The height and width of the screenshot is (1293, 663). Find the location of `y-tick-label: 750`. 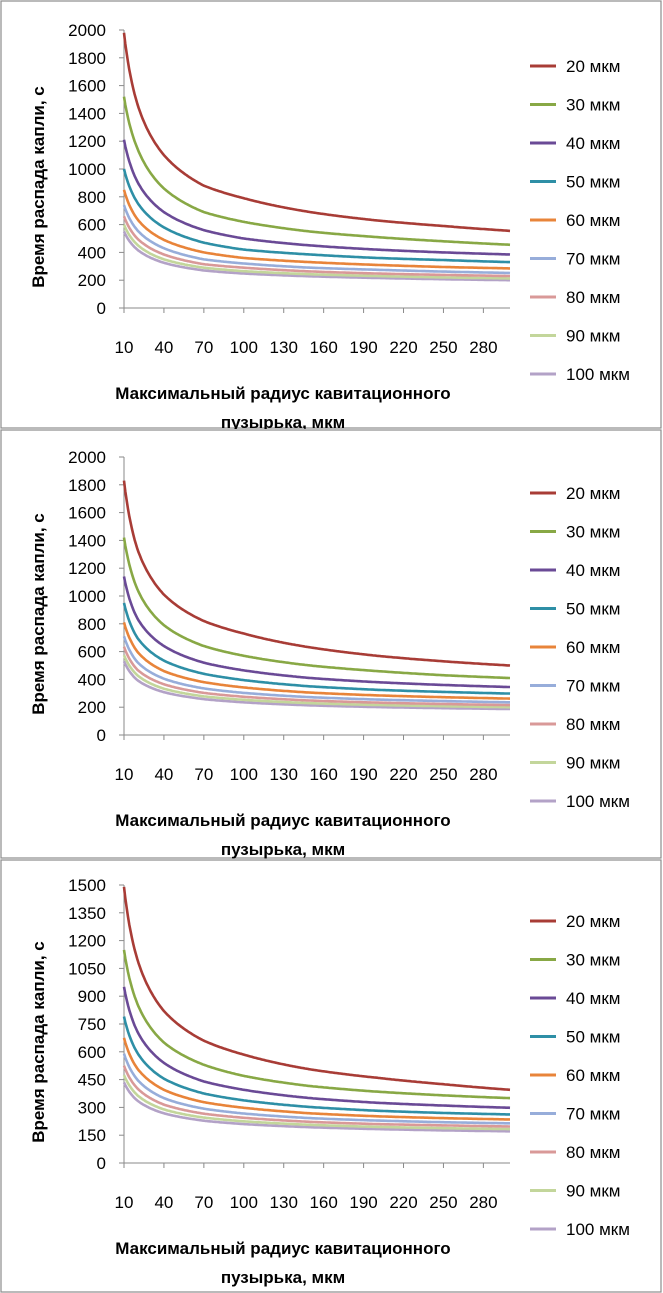

y-tick-label: 750 is located at coordinates (92, 1024).